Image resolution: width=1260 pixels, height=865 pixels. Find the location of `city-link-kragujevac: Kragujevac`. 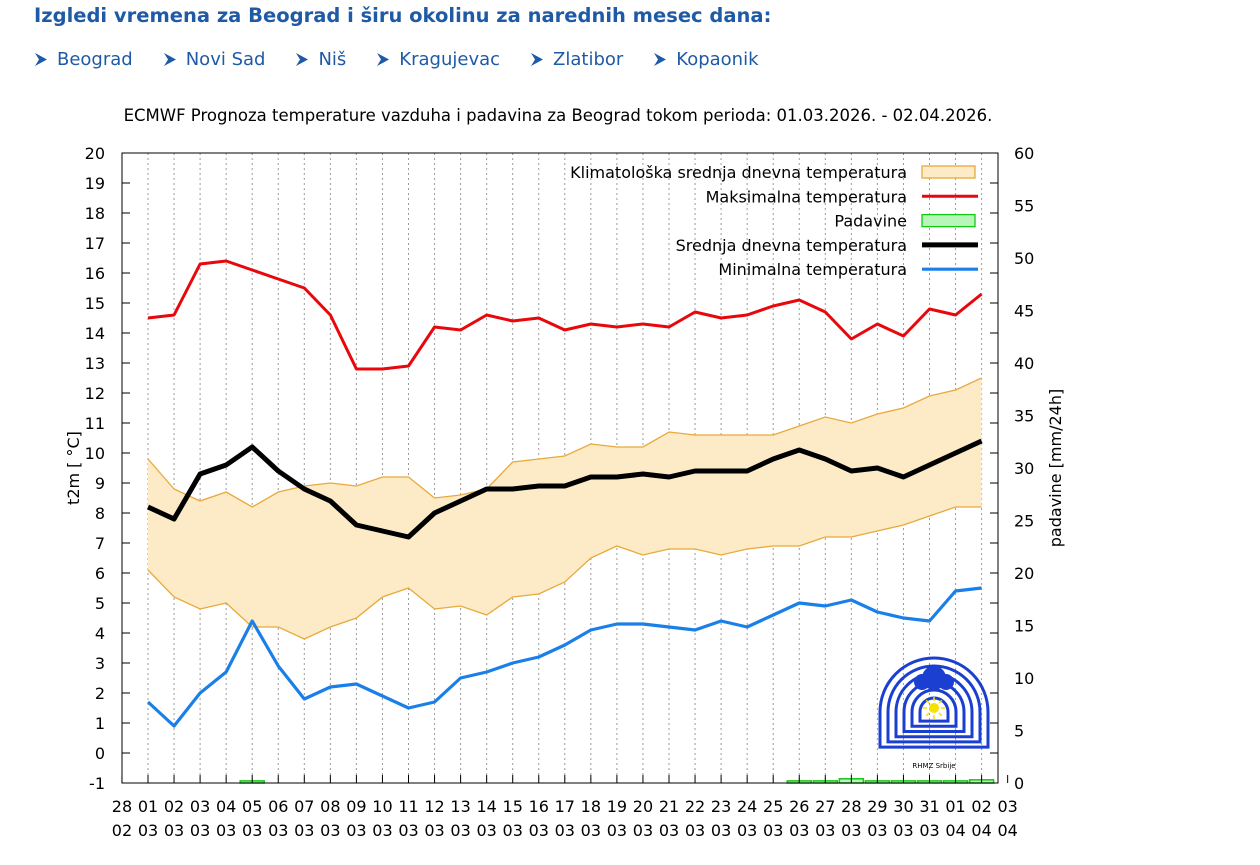

city-link-kragujevac: Kragujevac is located at coordinates (438, 59).